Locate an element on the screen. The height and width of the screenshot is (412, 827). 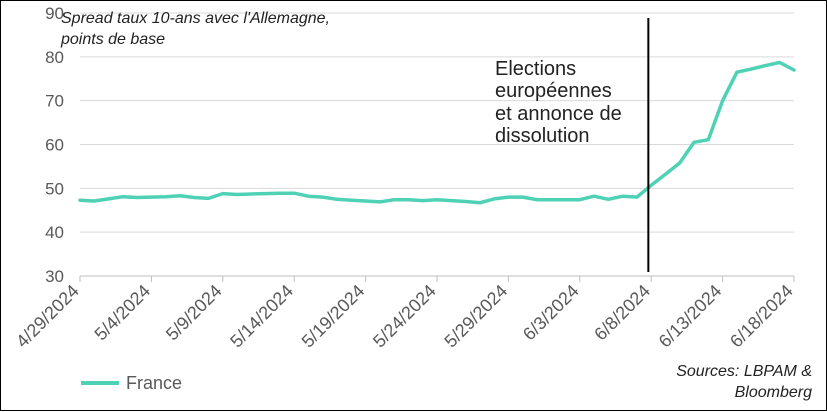
legend-label-france: France is located at coordinates (154, 383).